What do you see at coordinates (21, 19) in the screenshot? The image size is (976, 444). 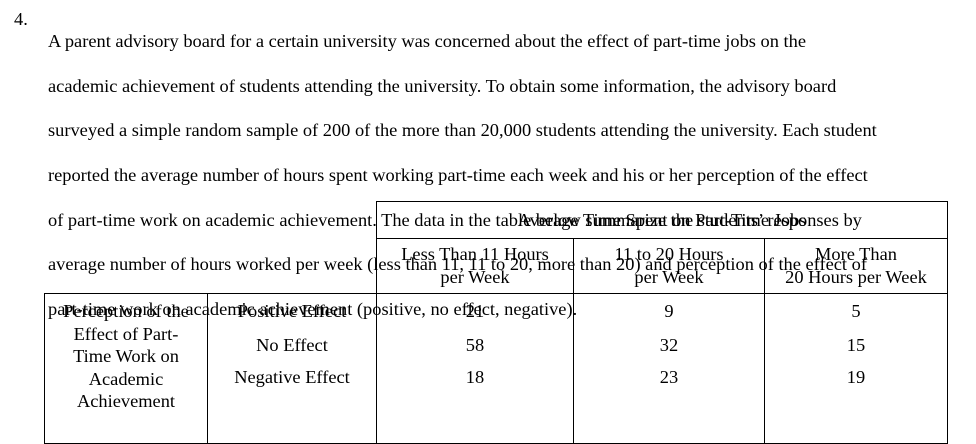 I see `question-number: 4.` at bounding box center [21, 19].